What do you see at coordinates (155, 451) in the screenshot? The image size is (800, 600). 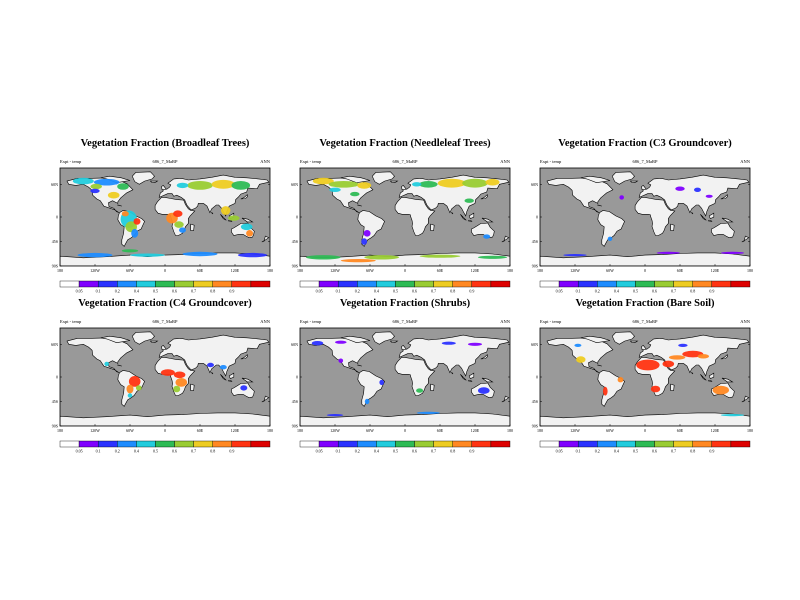 I see `colorbar-label: 0.5` at bounding box center [155, 451].